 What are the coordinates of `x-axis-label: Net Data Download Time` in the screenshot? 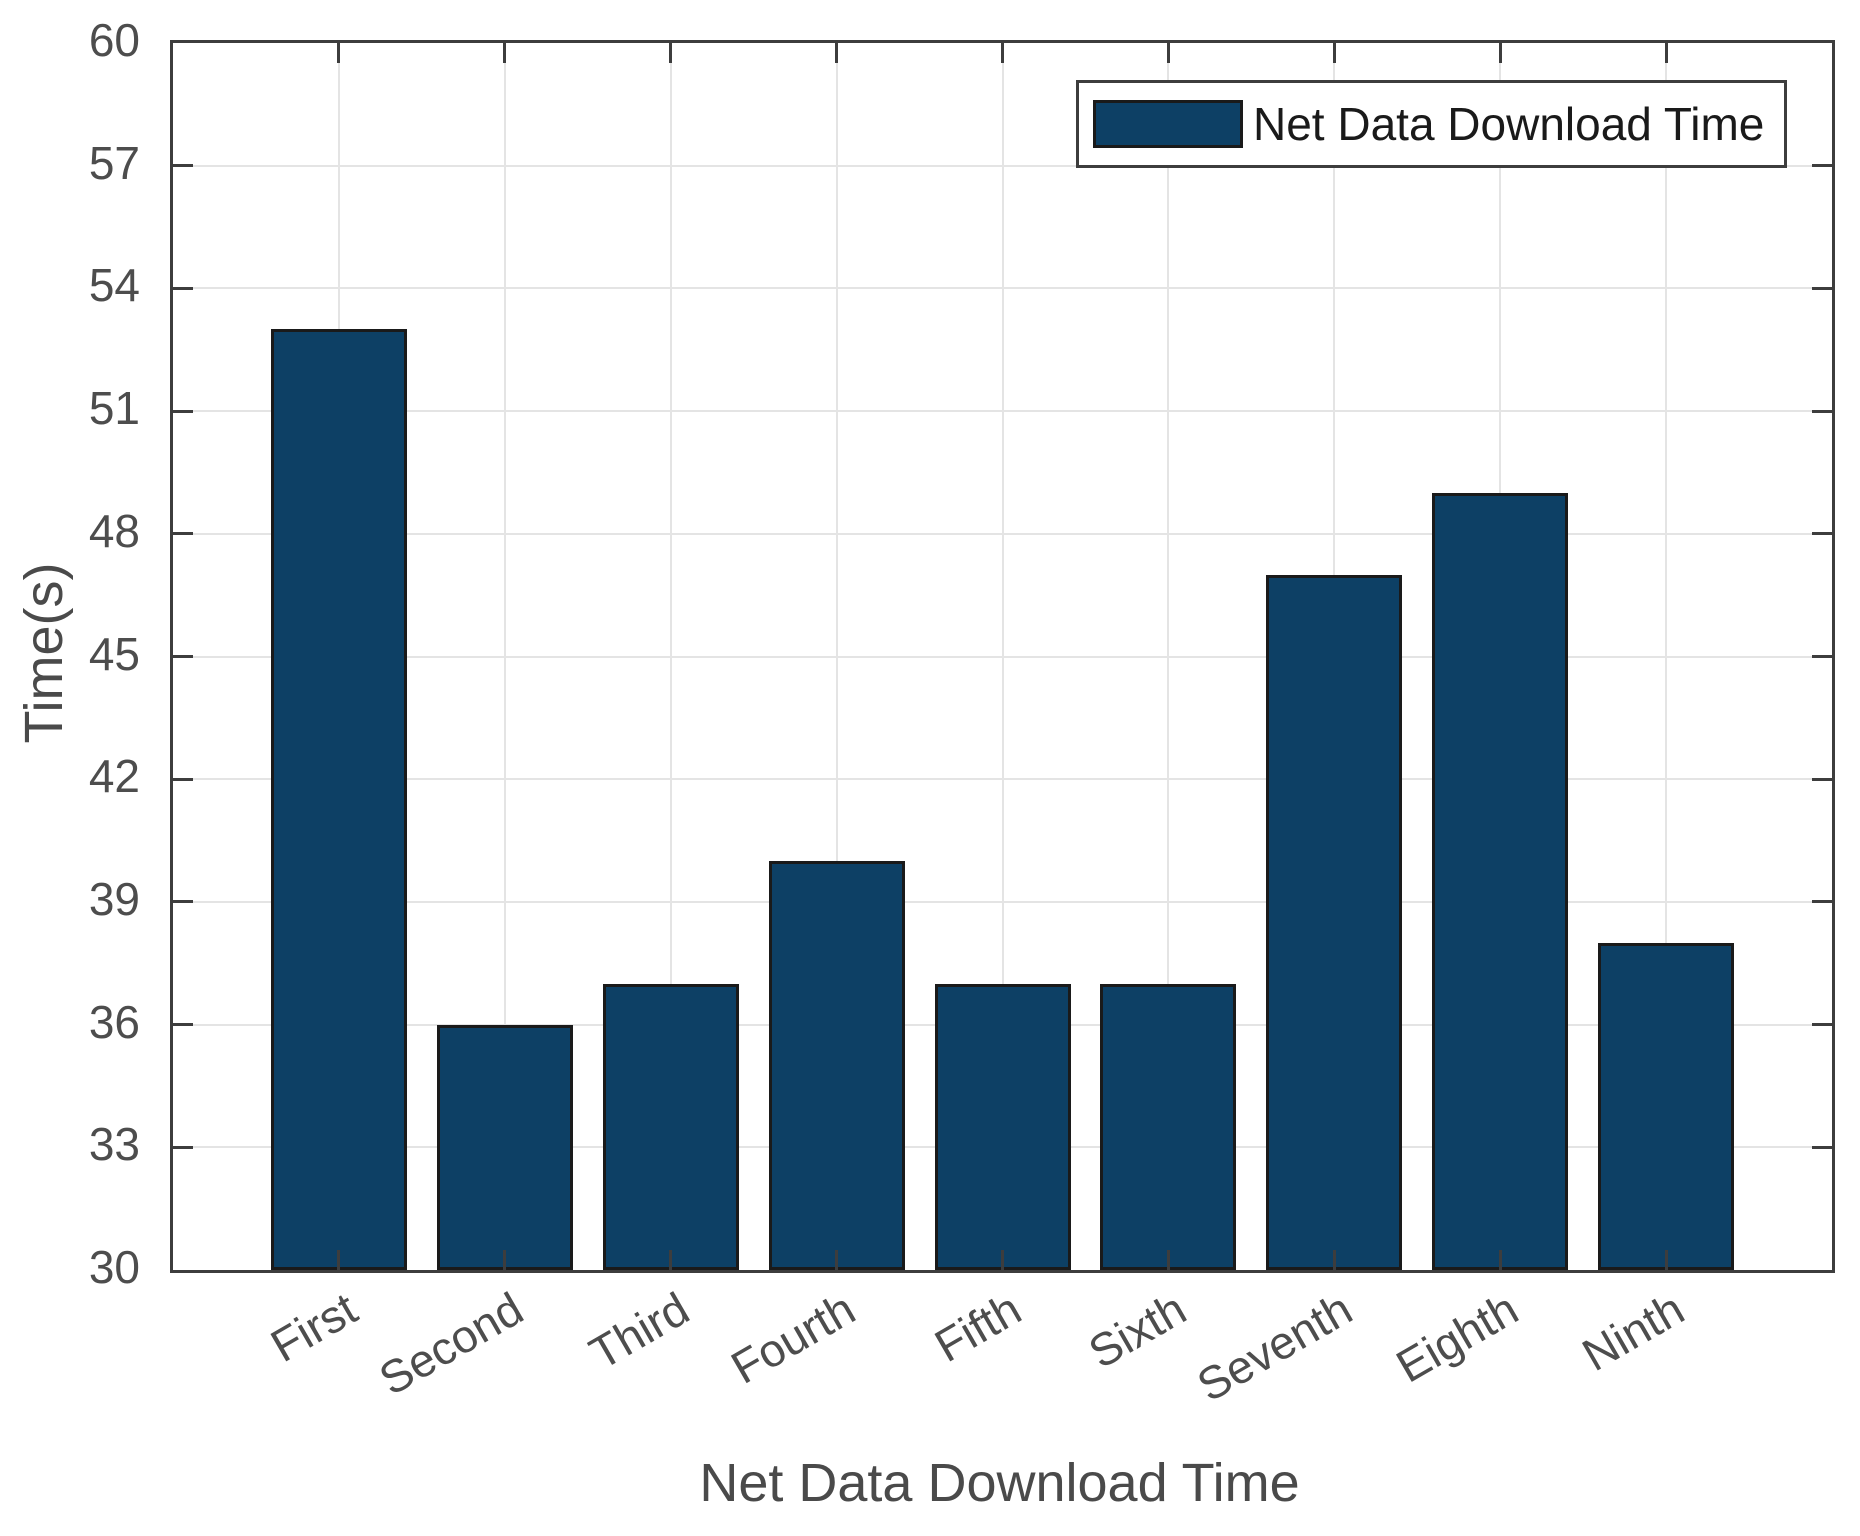 It's located at (999, 1483).